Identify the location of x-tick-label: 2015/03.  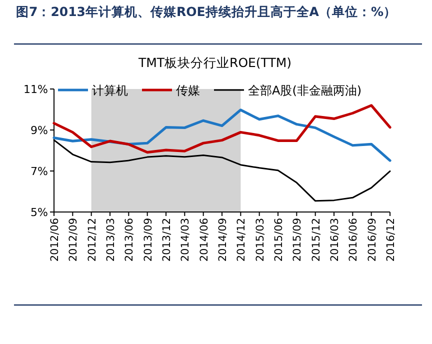
(260, 240).